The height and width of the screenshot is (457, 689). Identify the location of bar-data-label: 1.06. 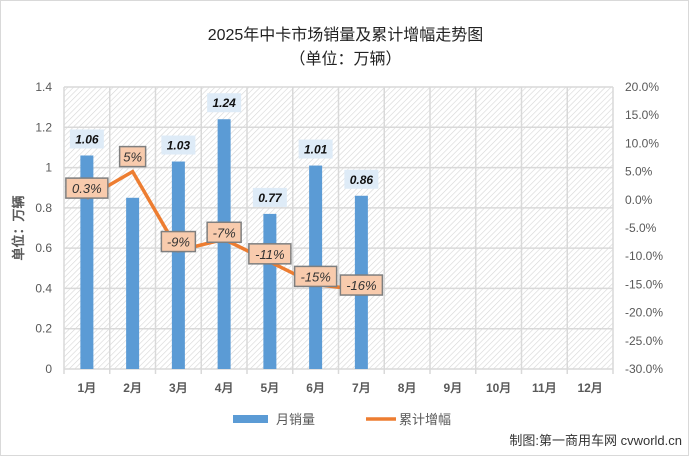
(87, 139).